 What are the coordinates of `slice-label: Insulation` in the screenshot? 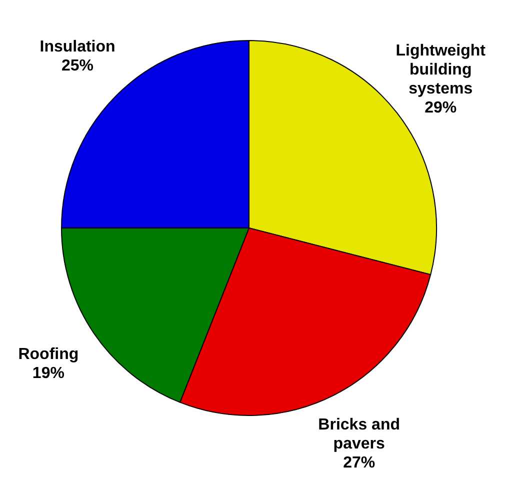 It's located at (78, 47).